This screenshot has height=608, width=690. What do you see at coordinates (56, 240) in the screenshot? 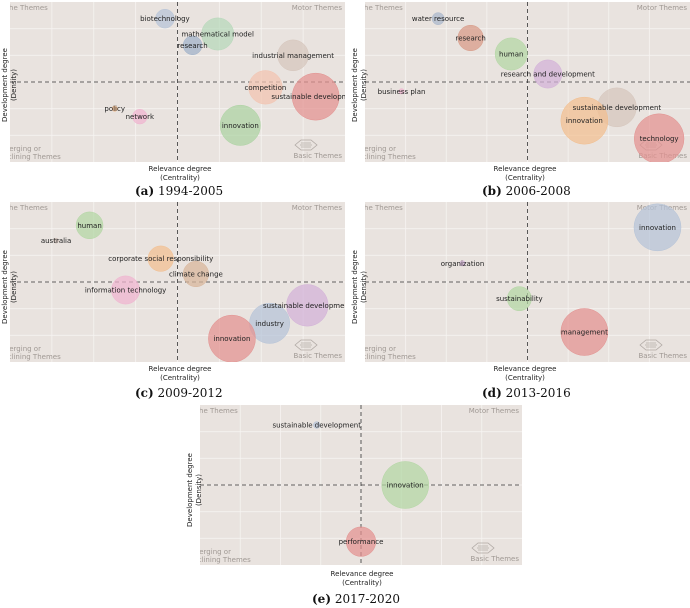
I see `bubble-australia` at bounding box center [56, 240].